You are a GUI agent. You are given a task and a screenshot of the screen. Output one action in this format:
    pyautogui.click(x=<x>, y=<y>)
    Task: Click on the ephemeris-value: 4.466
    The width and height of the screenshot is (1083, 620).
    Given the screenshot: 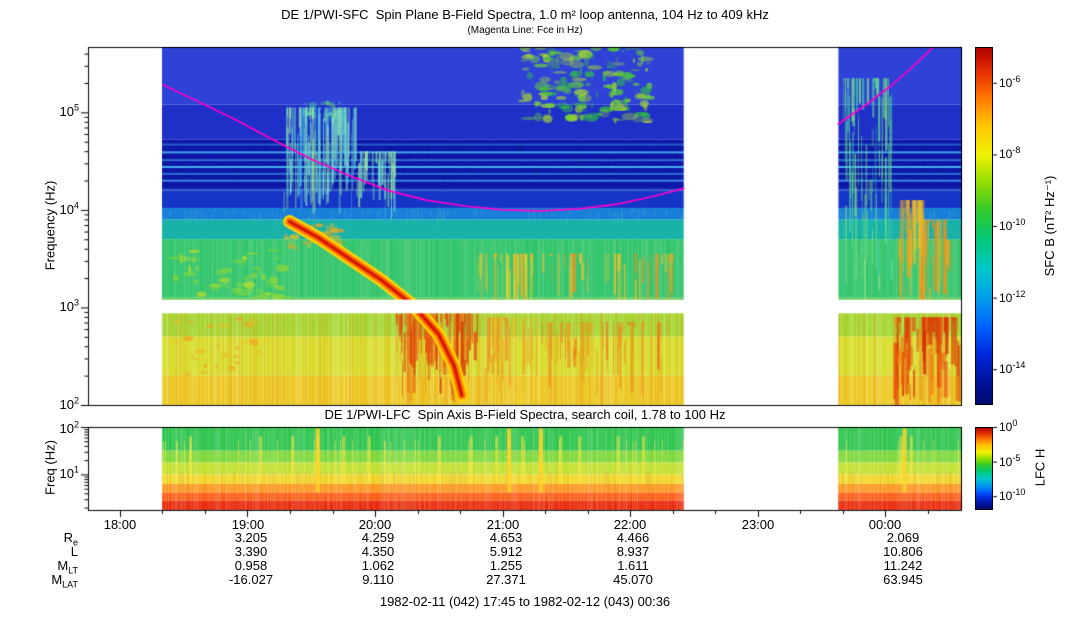 What is the action you would take?
    pyautogui.click(x=633, y=537)
    